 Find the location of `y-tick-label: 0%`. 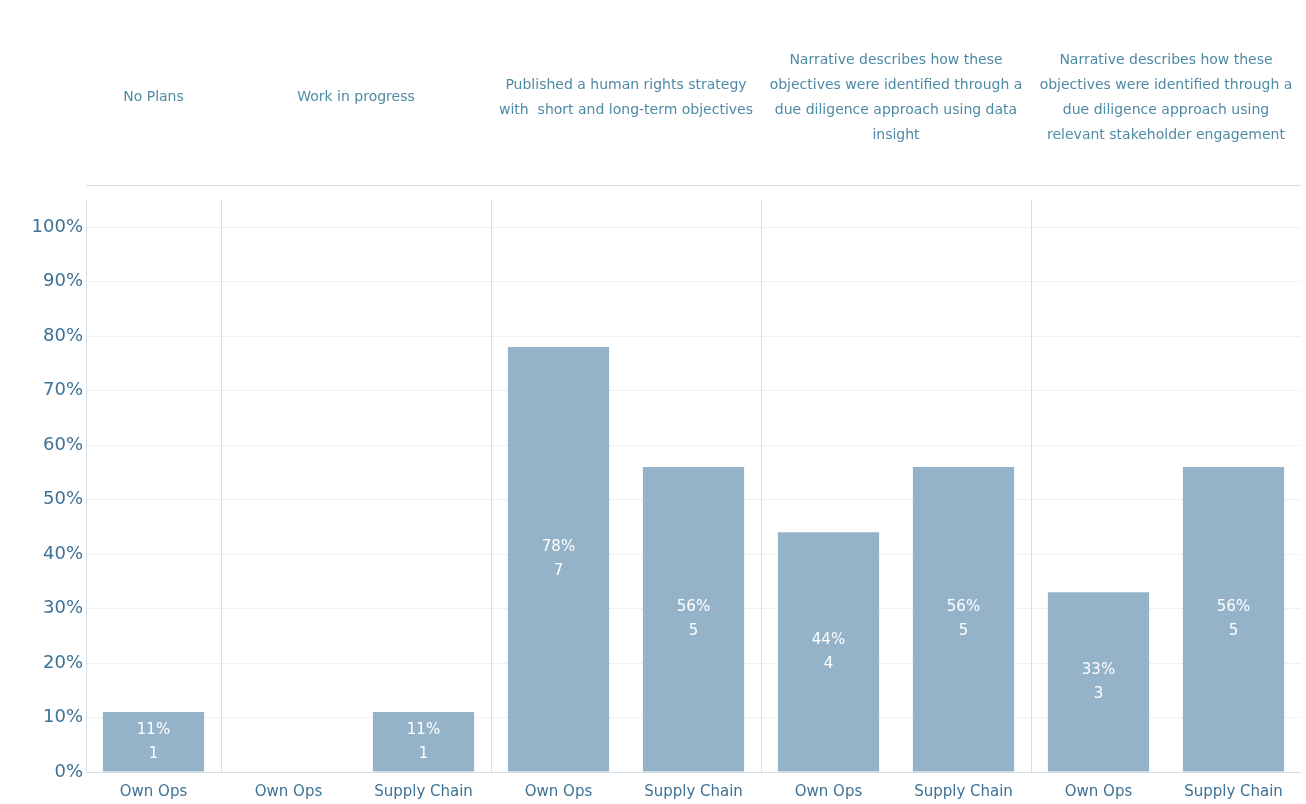

y-tick-label: 0% is located at coordinates (68, 770).